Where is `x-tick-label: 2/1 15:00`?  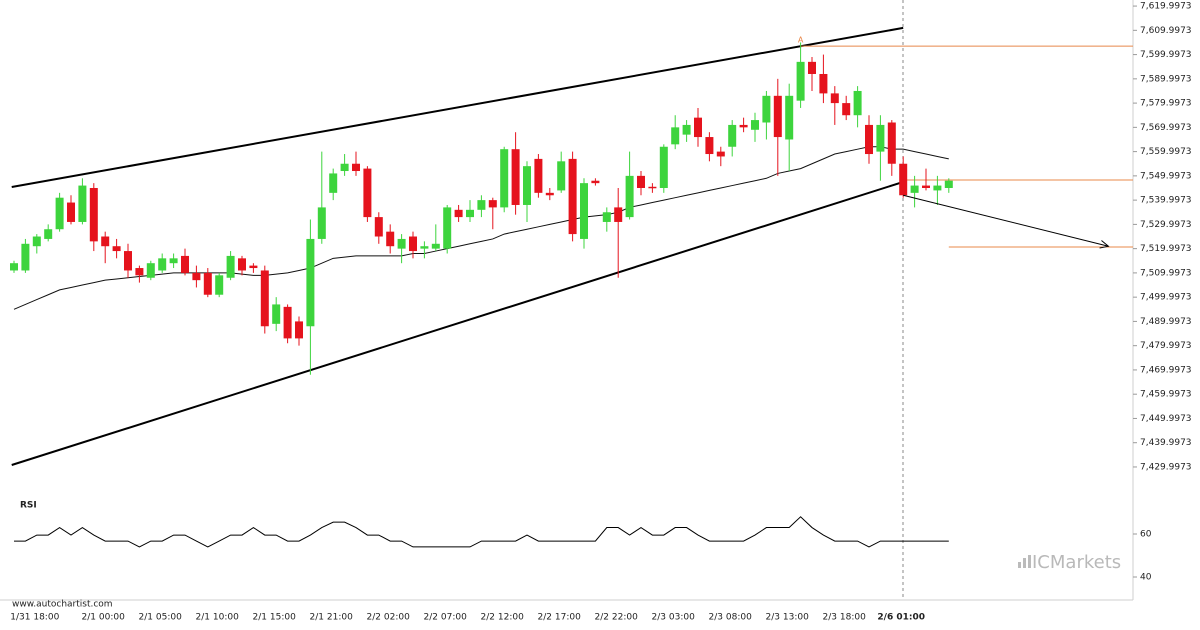
x-tick-label: 2/1 15:00 is located at coordinates (275, 618).